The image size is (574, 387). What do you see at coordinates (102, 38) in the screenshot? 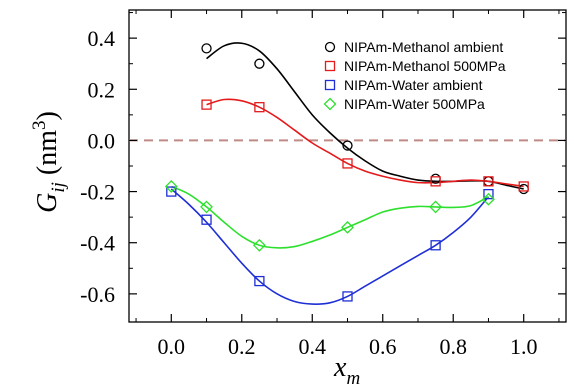
I see `y-tick-label: 0.4` at bounding box center [102, 38].